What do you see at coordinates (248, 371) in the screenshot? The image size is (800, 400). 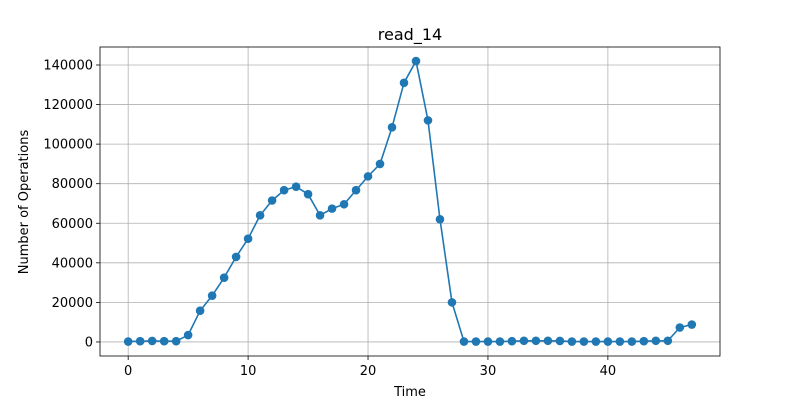 I see `x-tick-label: 10` at bounding box center [248, 371].